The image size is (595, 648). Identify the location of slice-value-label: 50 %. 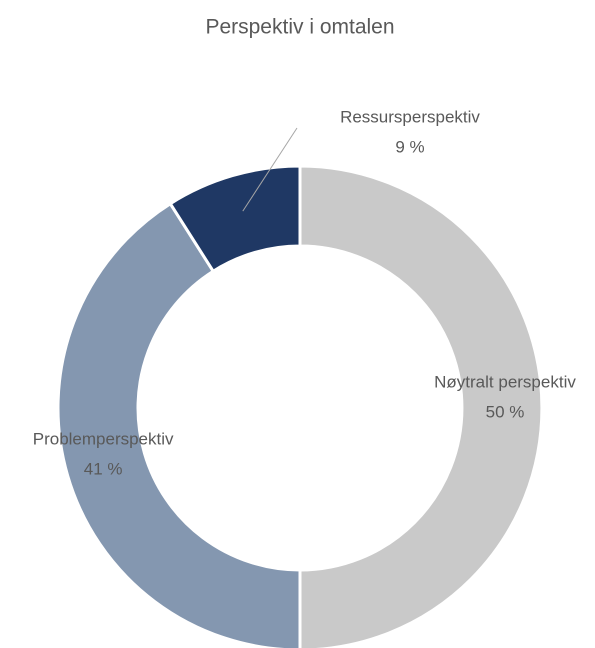
(505, 411).